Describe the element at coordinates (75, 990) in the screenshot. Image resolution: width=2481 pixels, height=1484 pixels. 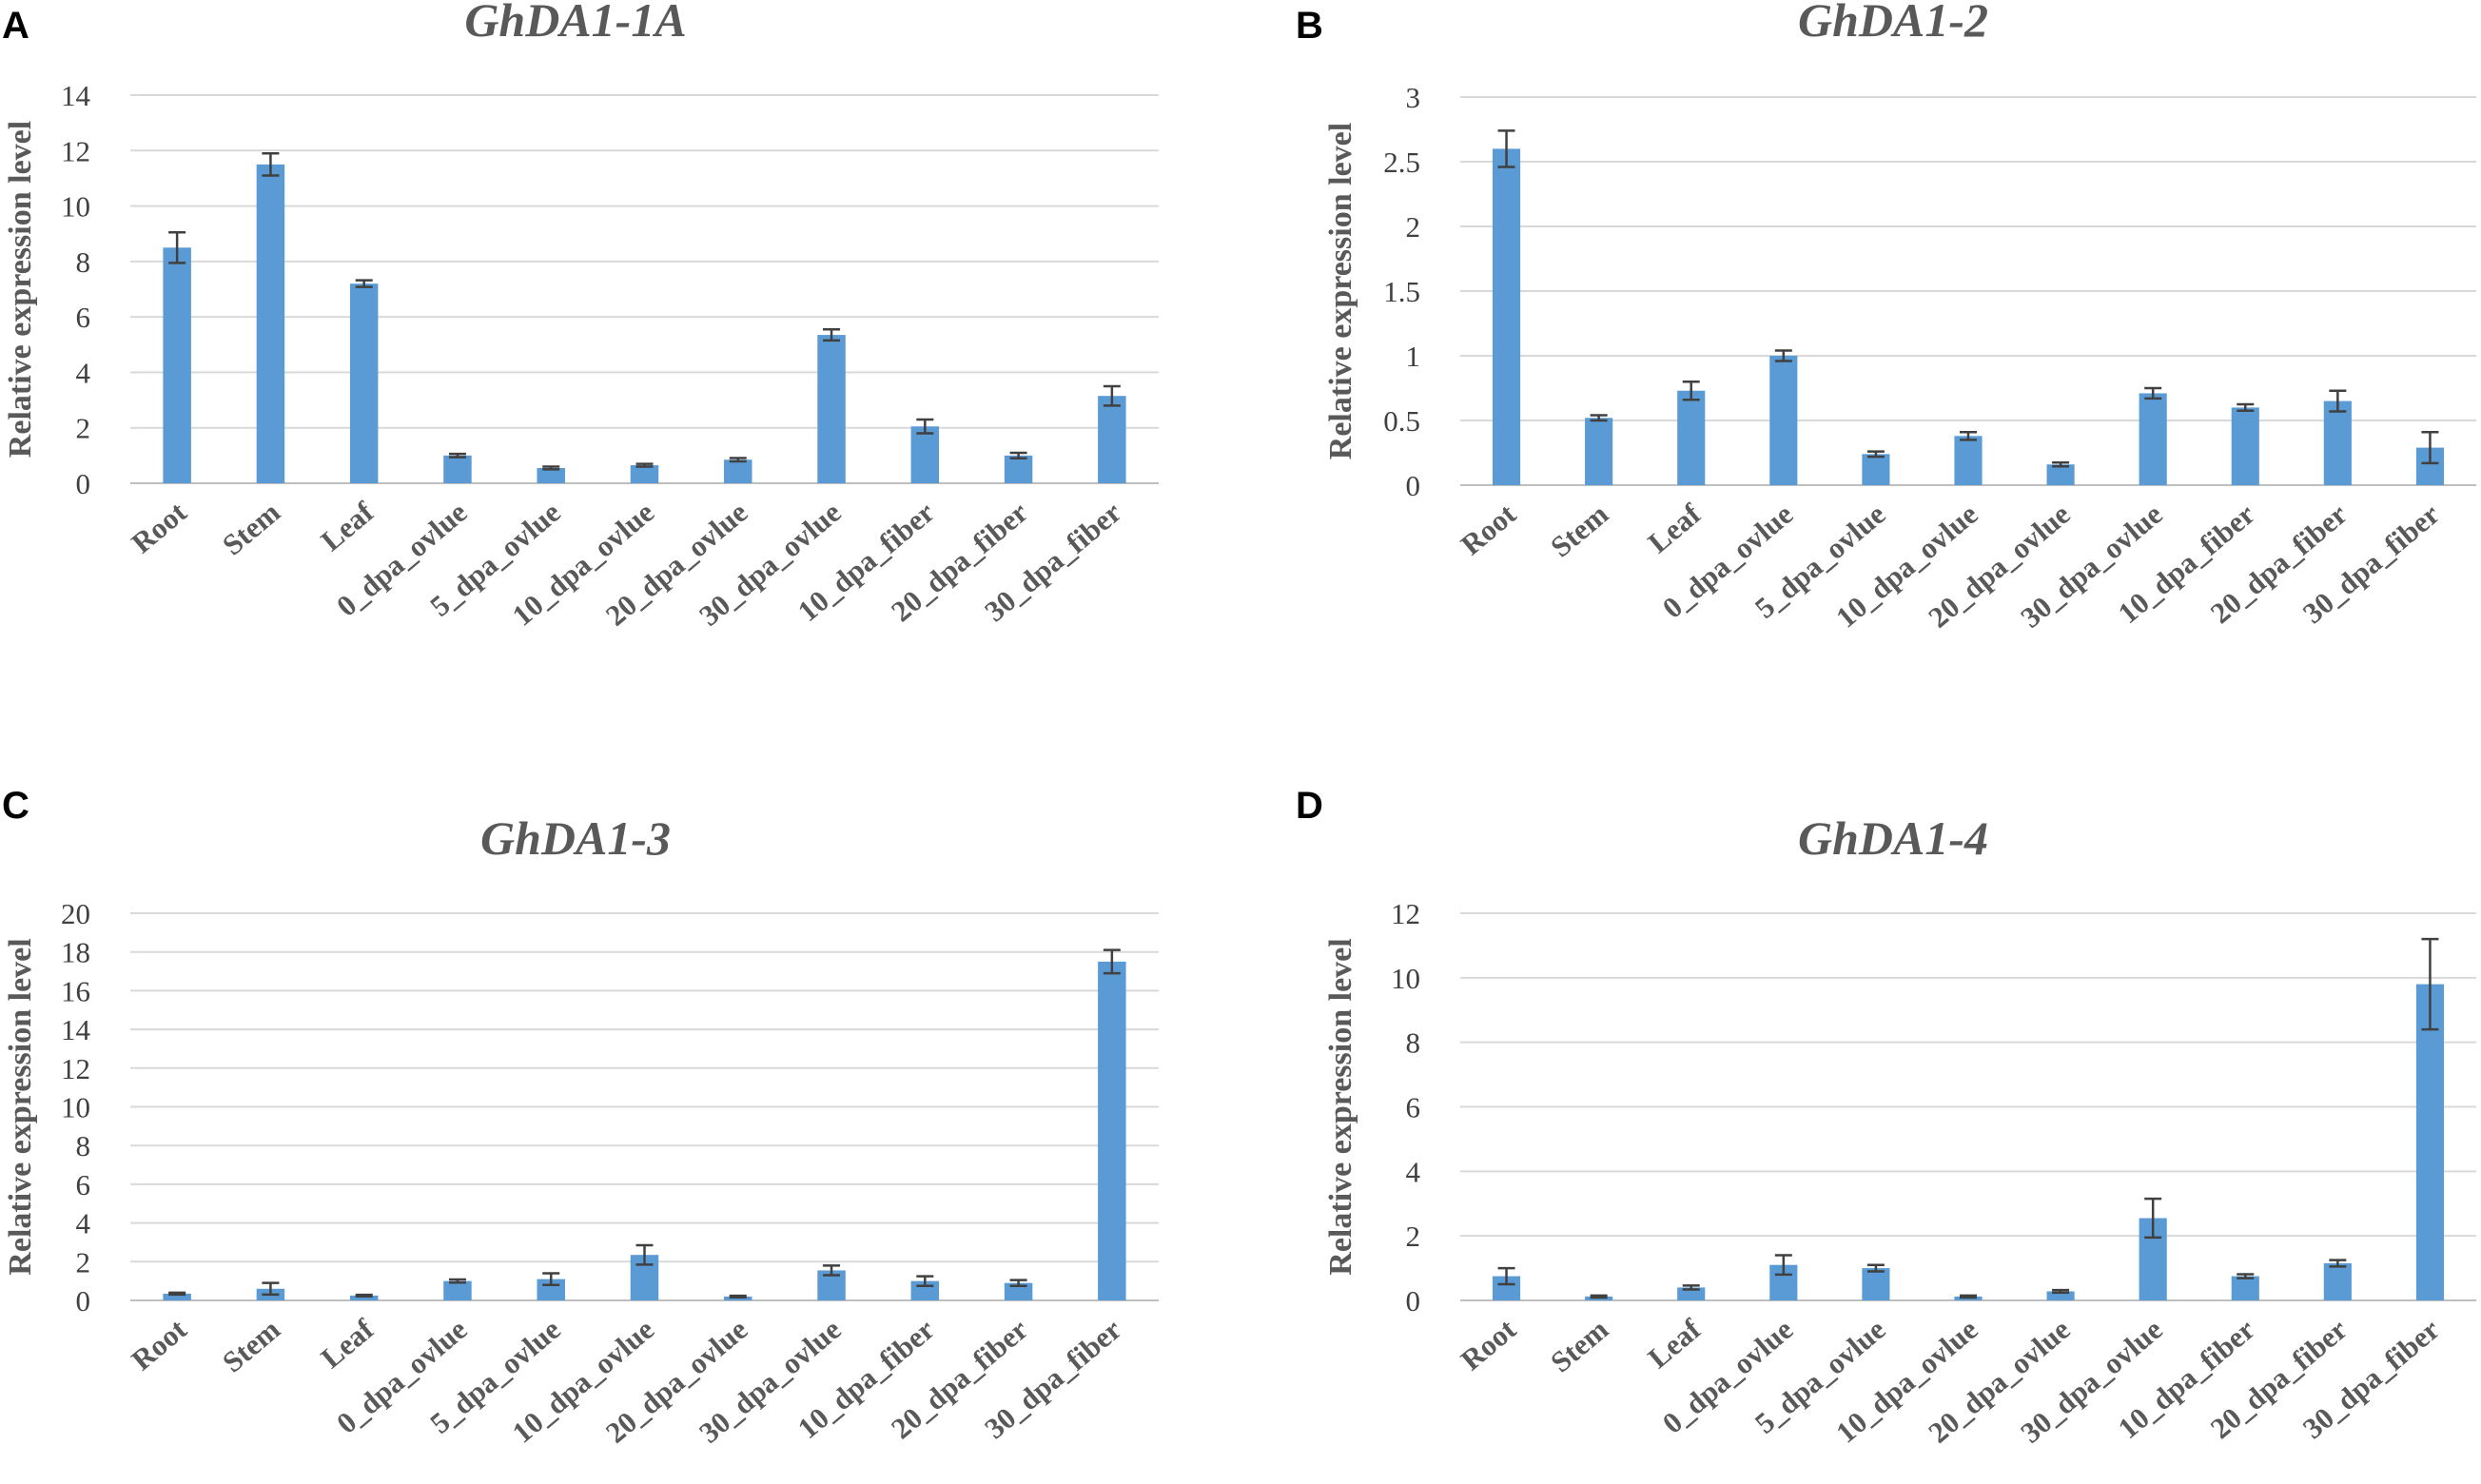
I see `y-tick-label: 16` at that location.